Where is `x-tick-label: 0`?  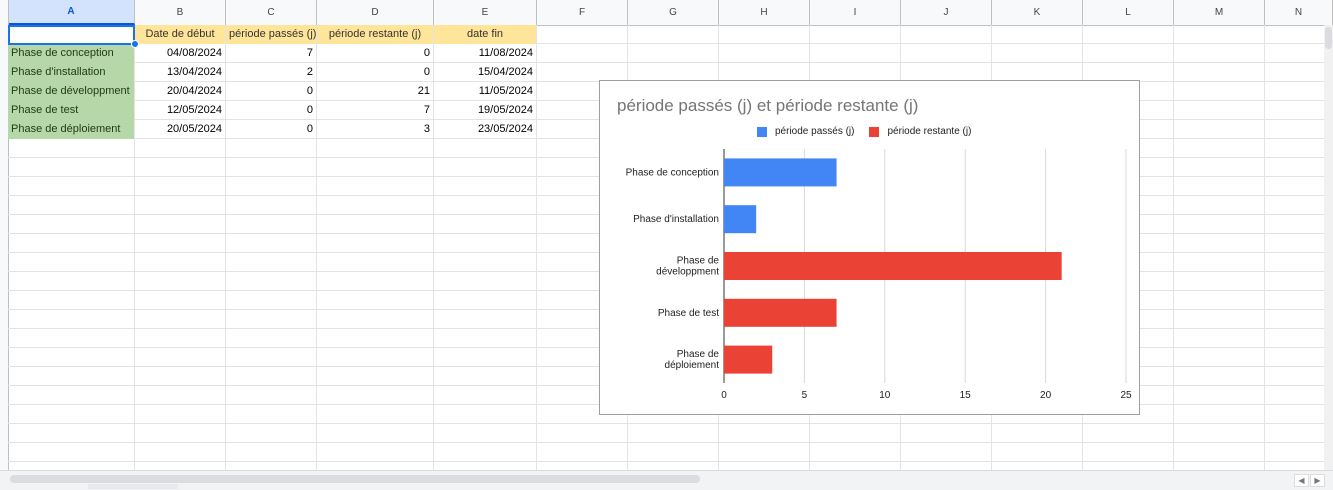 x-tick-label: 0 is located at coordinates (724, 395).